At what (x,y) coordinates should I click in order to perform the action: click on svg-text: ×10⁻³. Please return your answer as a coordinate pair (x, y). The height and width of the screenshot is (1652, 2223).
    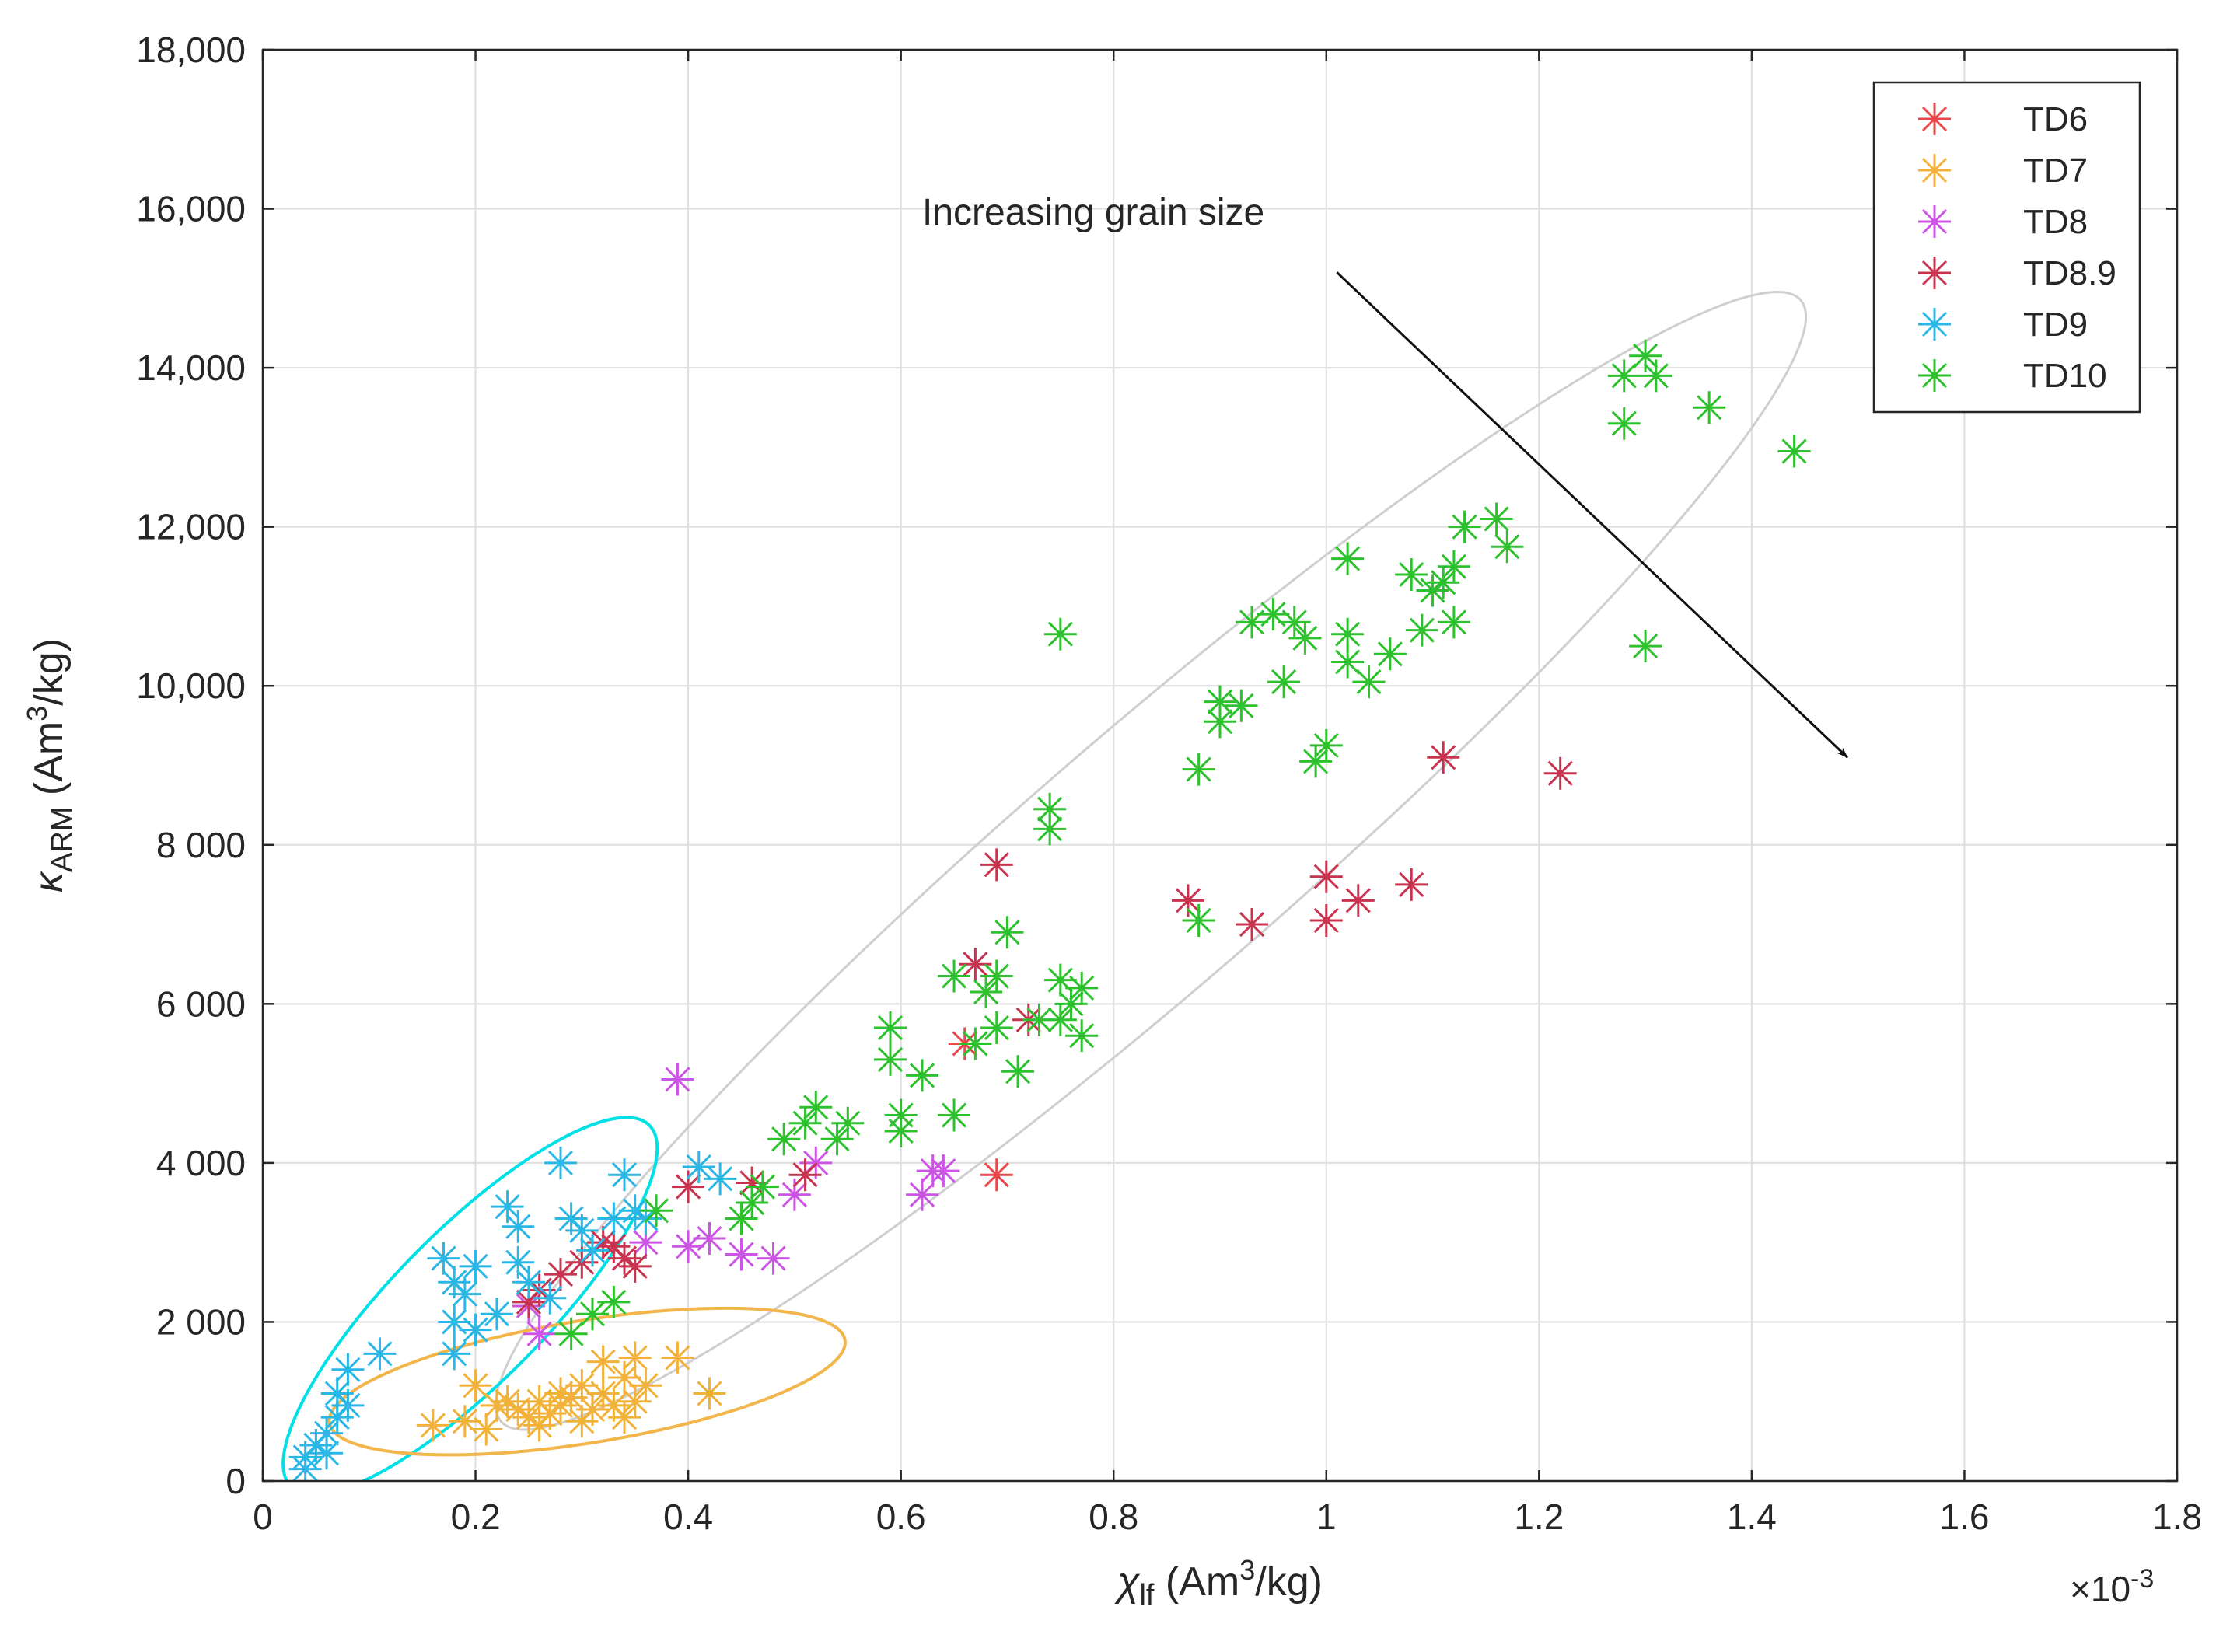
    Looking at the image, I should click on (2112, 1586).